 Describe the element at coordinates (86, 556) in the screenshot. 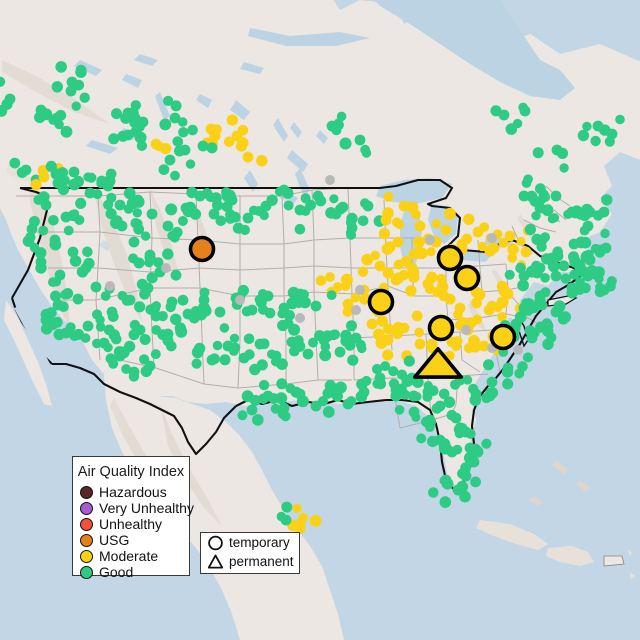

I see `swatch-moderate-icon` at that location.